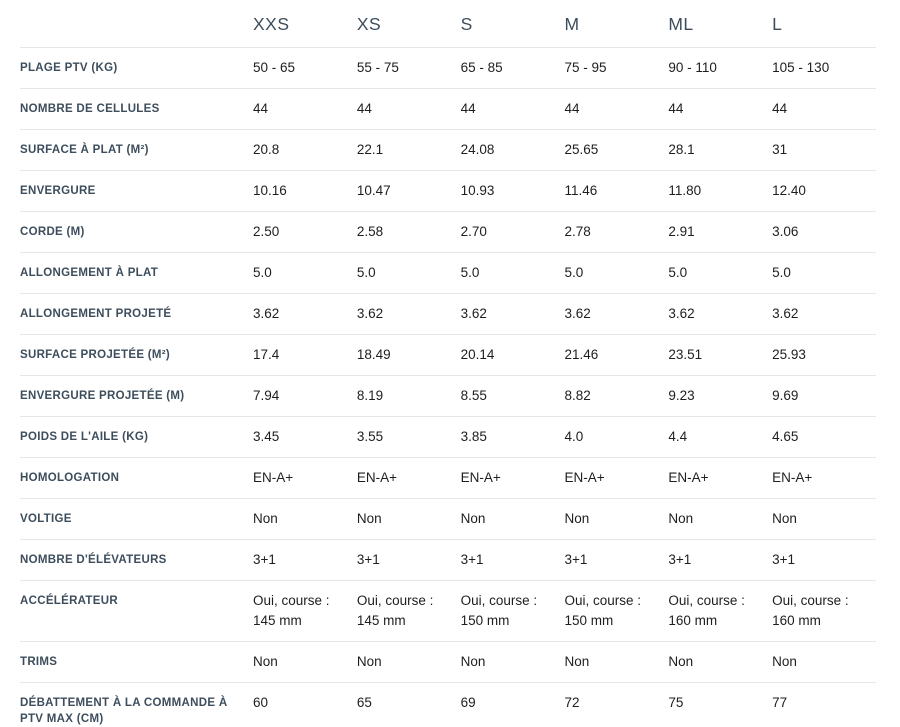 The width and height of the screenshot is (900, 727). What do you see at coordinates (69, 68) in the screenshot?
I see `row-label: PLAGE PTV (KG)` at bounding box center [69, 68].